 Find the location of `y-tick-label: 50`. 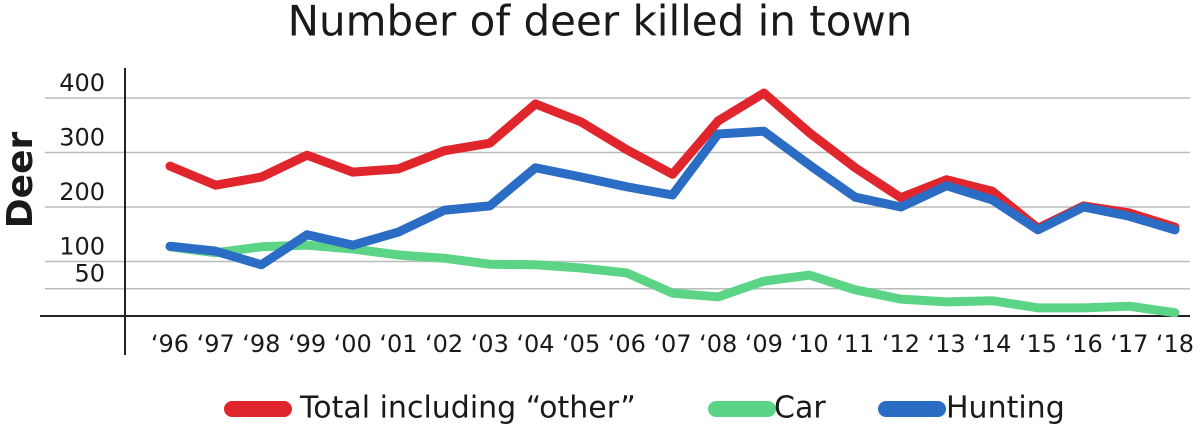

y-tick-label: 50 is located at coordinates (89, 274).